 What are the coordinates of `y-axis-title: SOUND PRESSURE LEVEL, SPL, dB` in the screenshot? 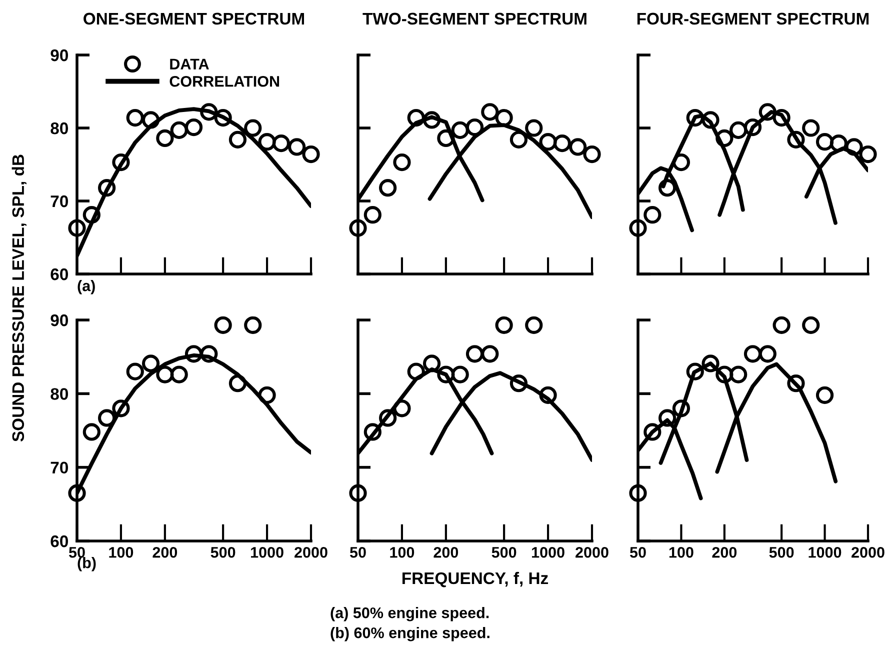 It's located at (19, 298).